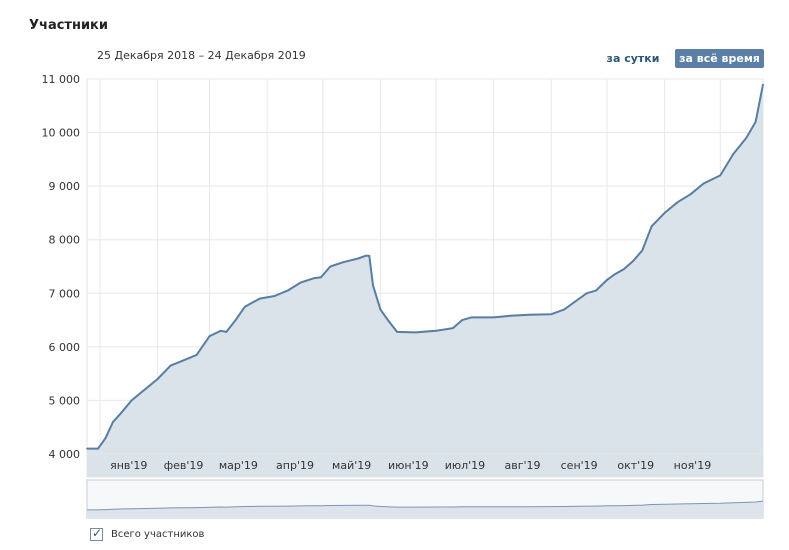 The width and height of the screenshot is (789, 550). What do you see at coordinates (351, 465) in the screenshot?
I see `x-tick-label: май'19` at bounding box center [351, 465].